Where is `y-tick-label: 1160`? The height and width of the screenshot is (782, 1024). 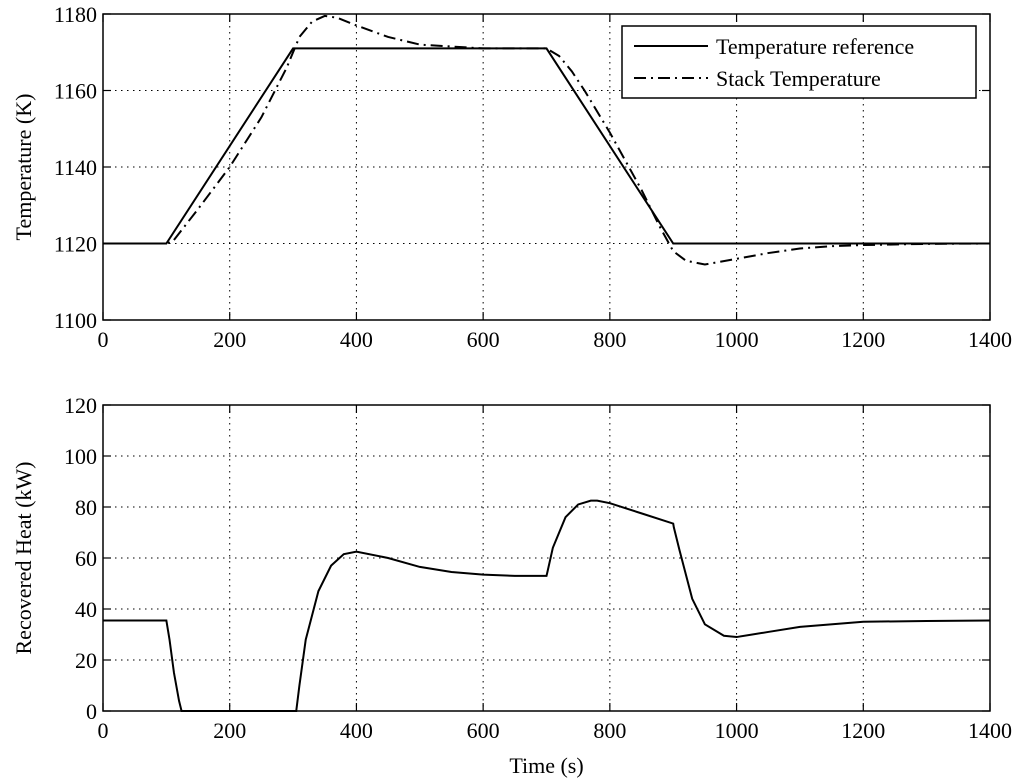 y-tick-label: 1160 is located at coordinates (75, 91).